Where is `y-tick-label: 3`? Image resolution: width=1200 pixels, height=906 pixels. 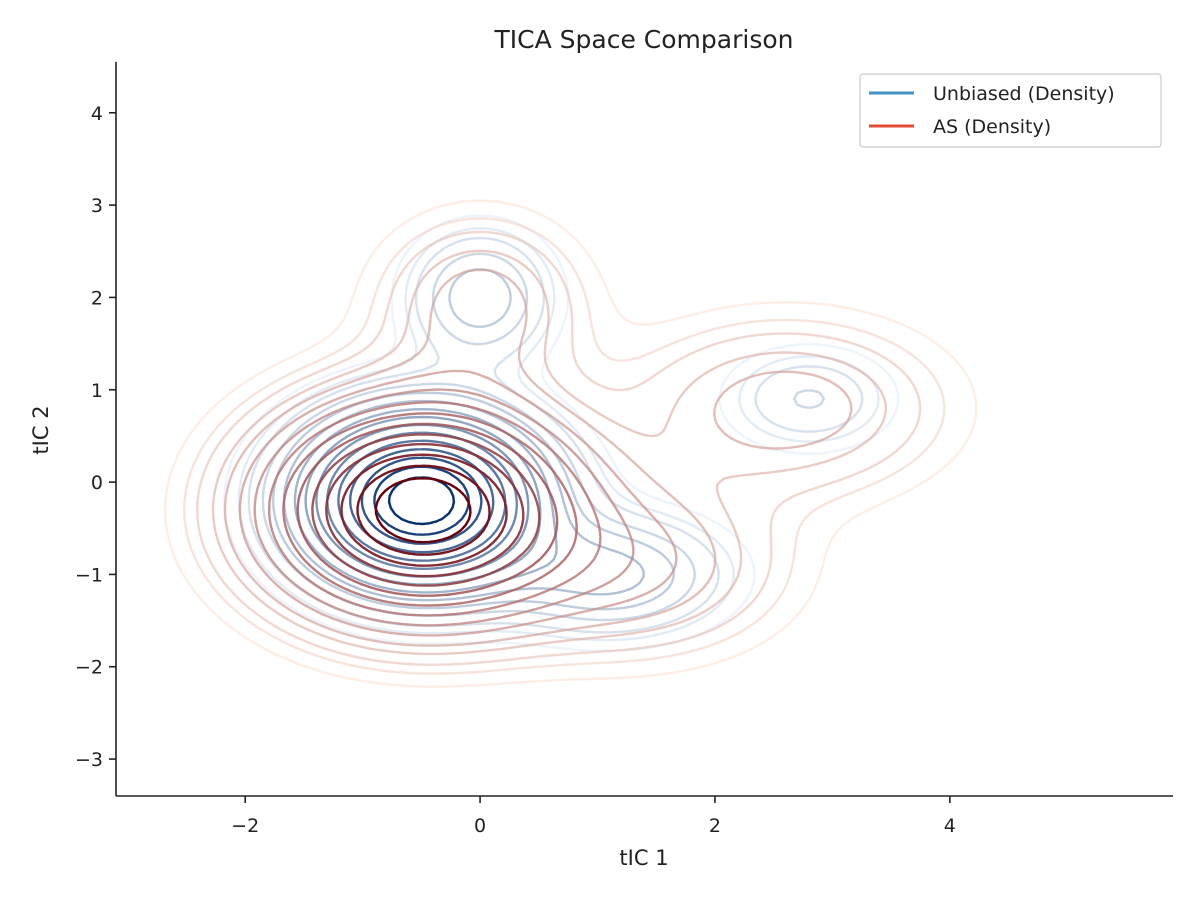 y-tick-label: 3 is located at coordinates (97, 206).